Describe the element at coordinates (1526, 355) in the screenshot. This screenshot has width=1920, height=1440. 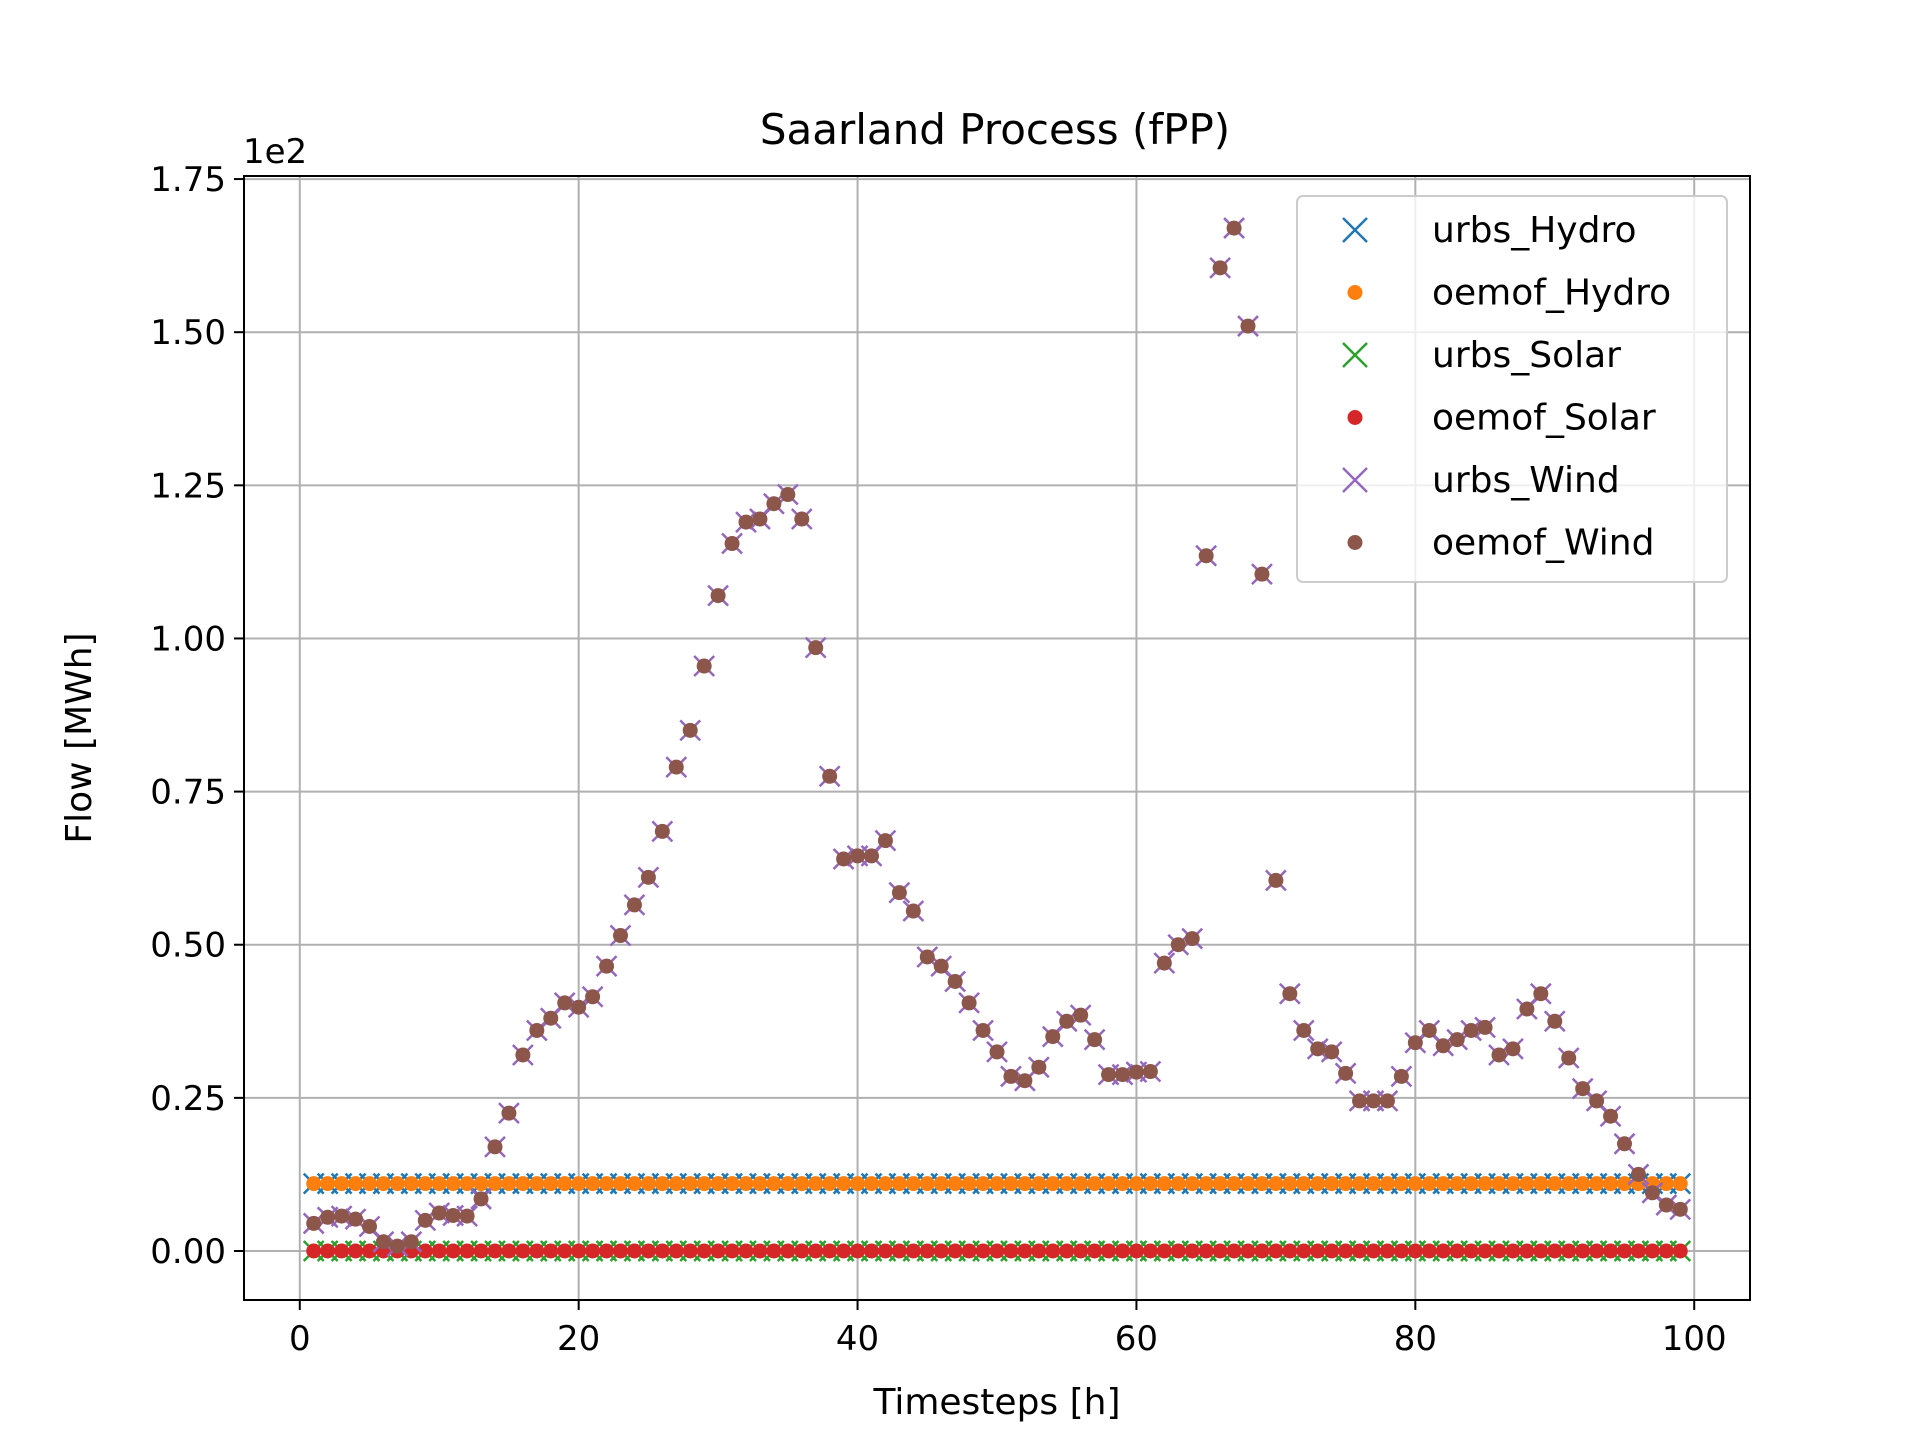
I see `legend-label: urbs_Solar` at that location.